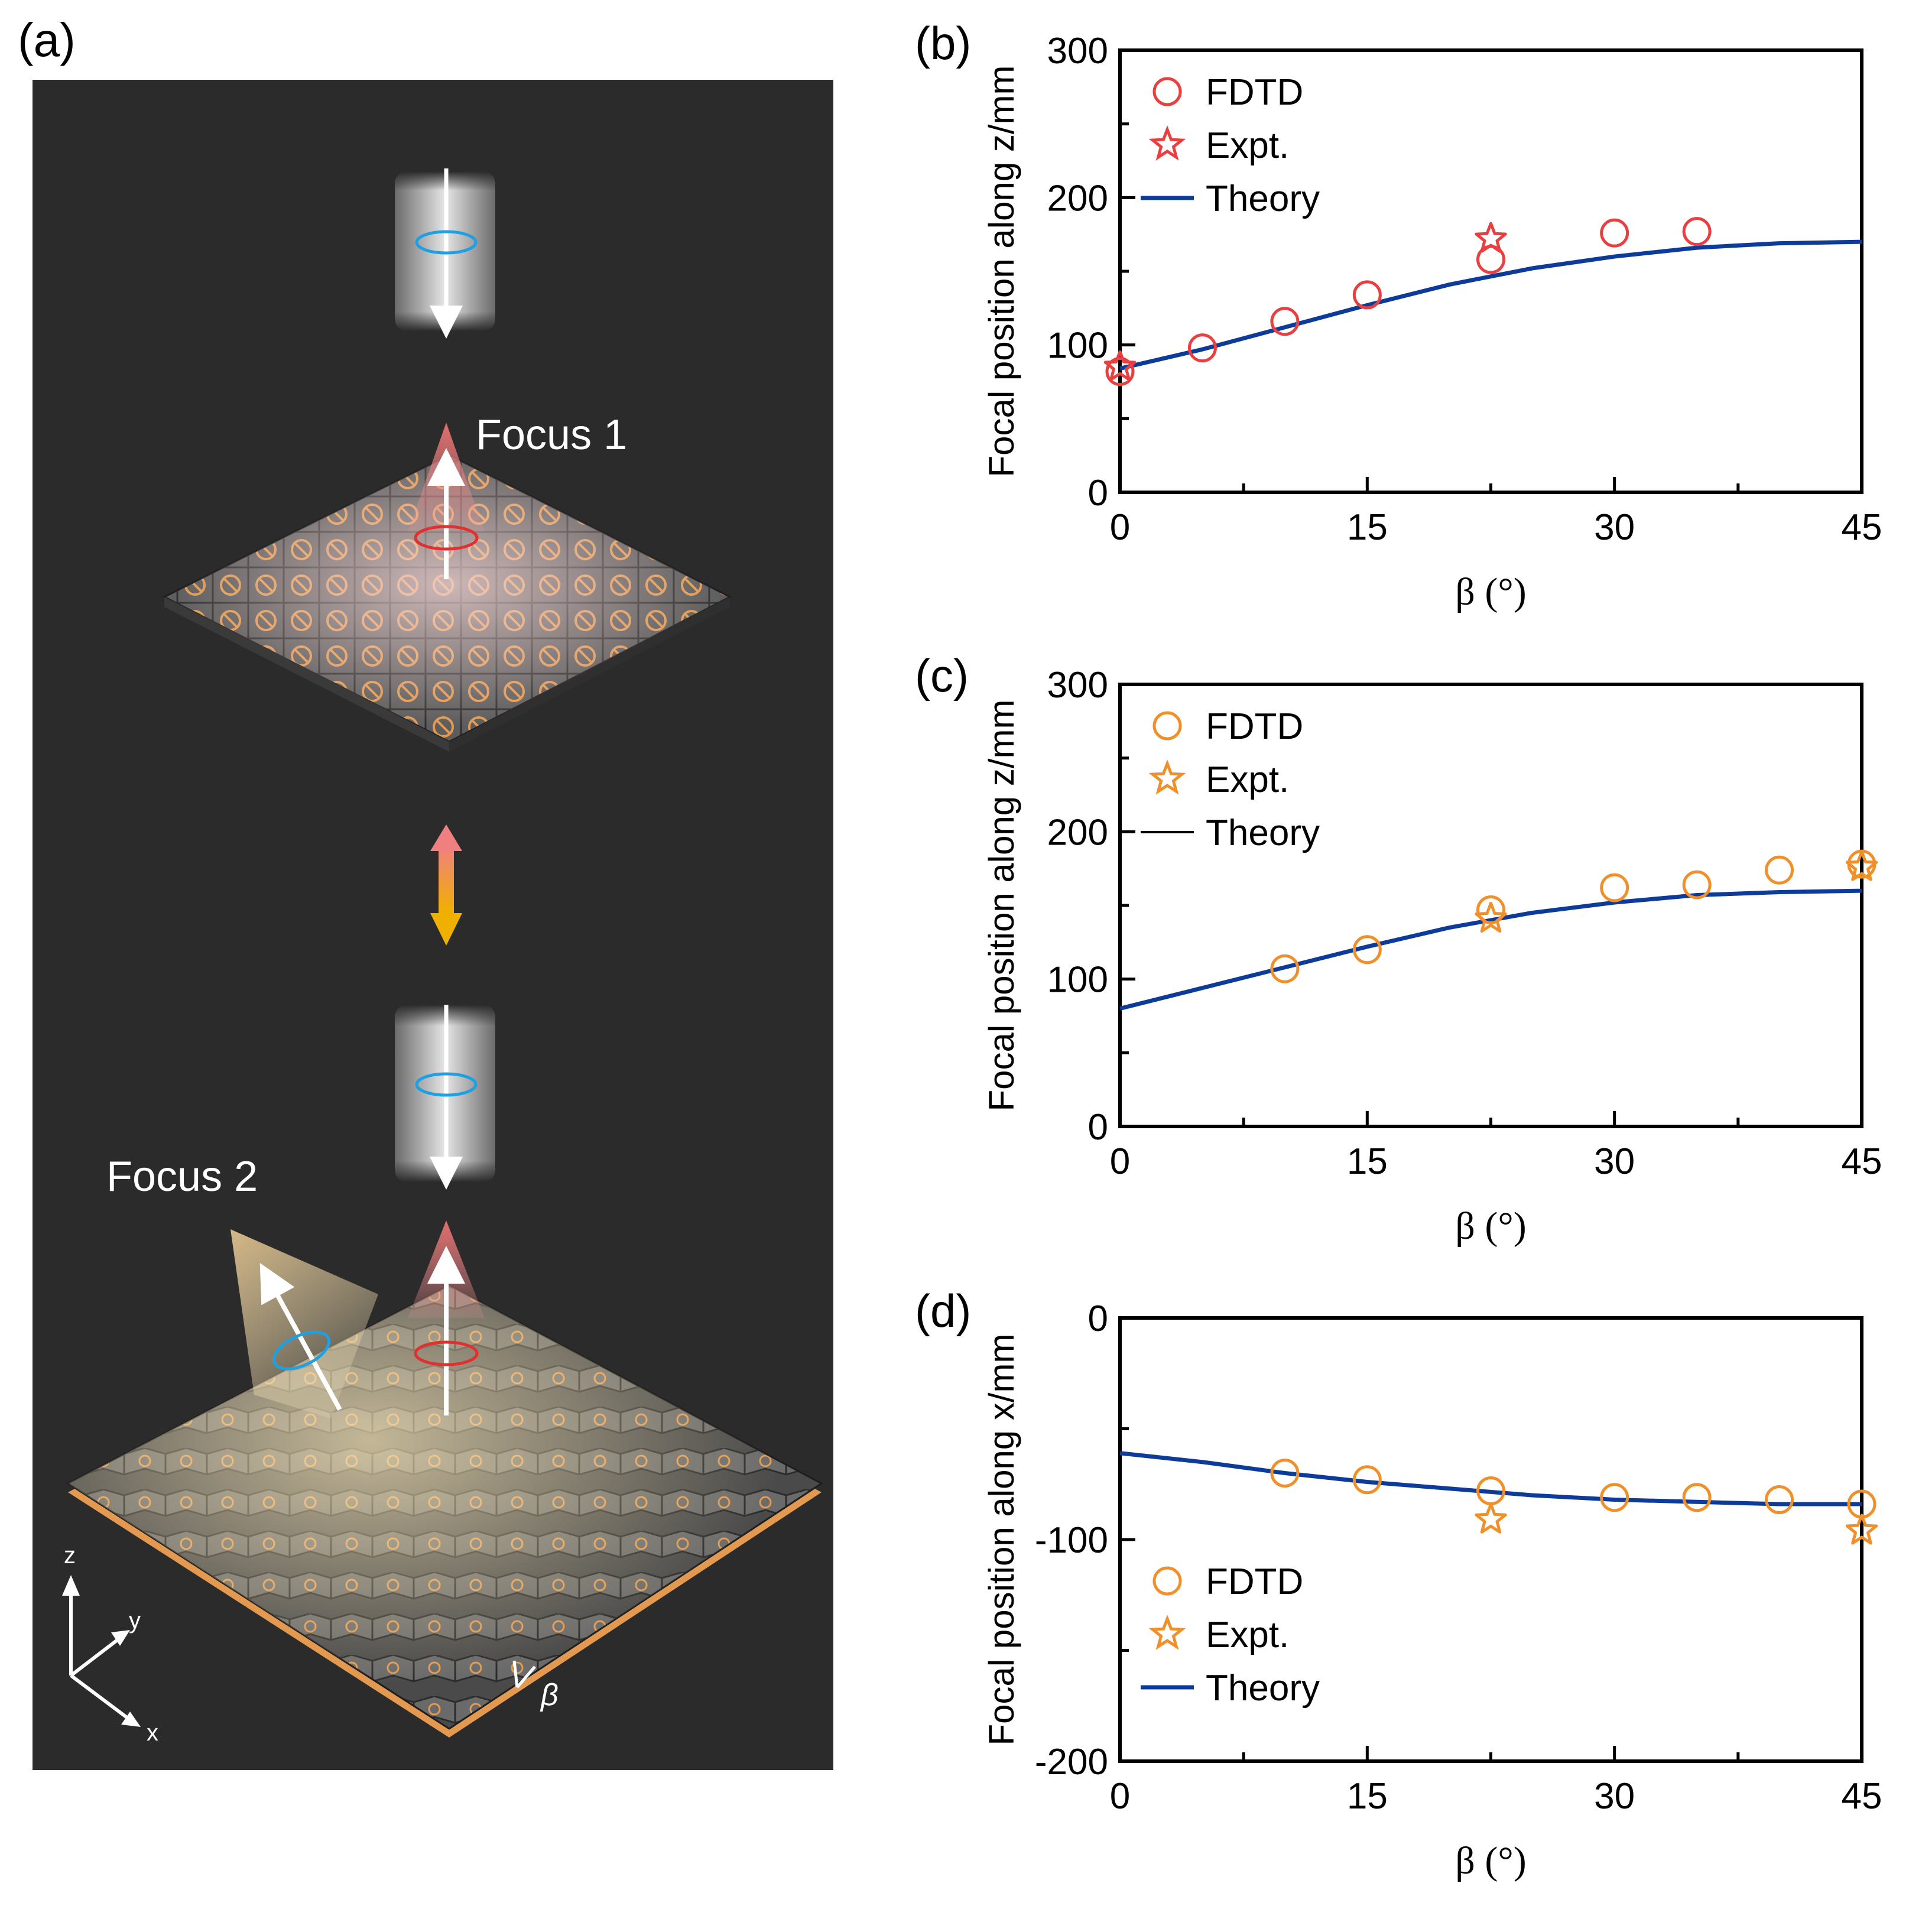 The height and width of the screenshot is (1932, 1909). Describe the element at coordinates (152, 1733) in the screenshot. I see `axis-x-label: x` at that location.